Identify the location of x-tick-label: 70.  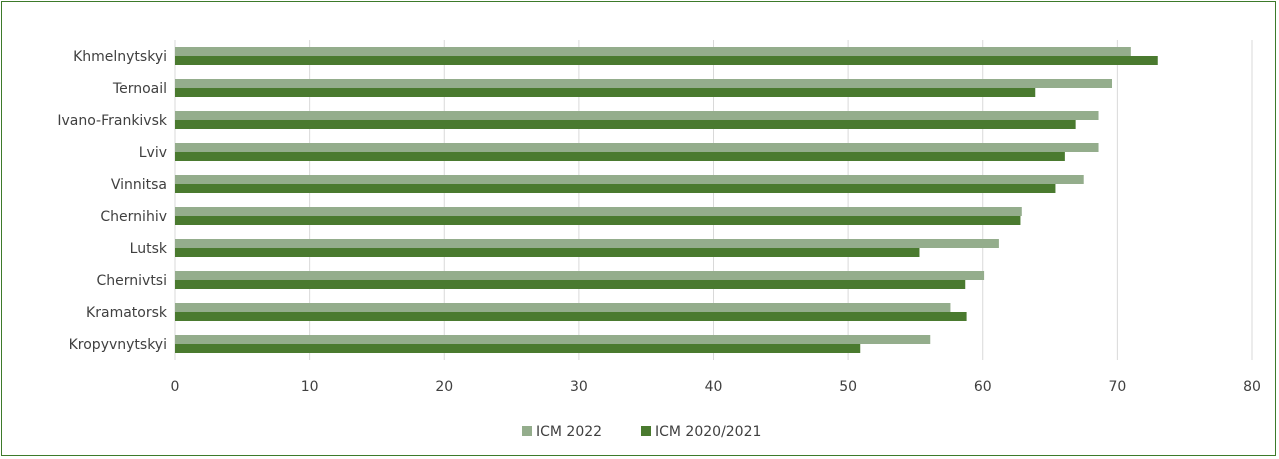
(1117, 387).